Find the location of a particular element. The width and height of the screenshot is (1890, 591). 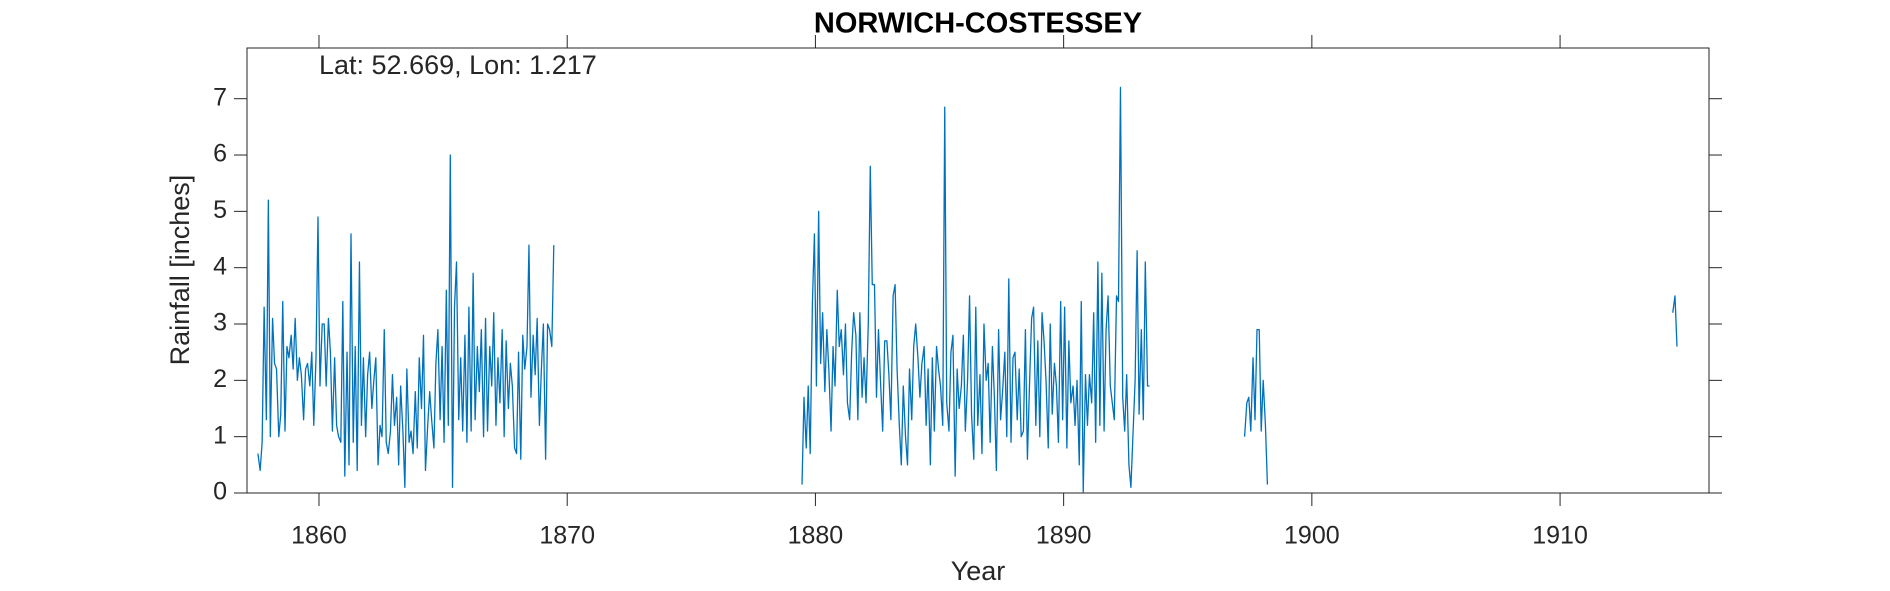

y-tick-label: 3 is located at coordinates (220, 323).